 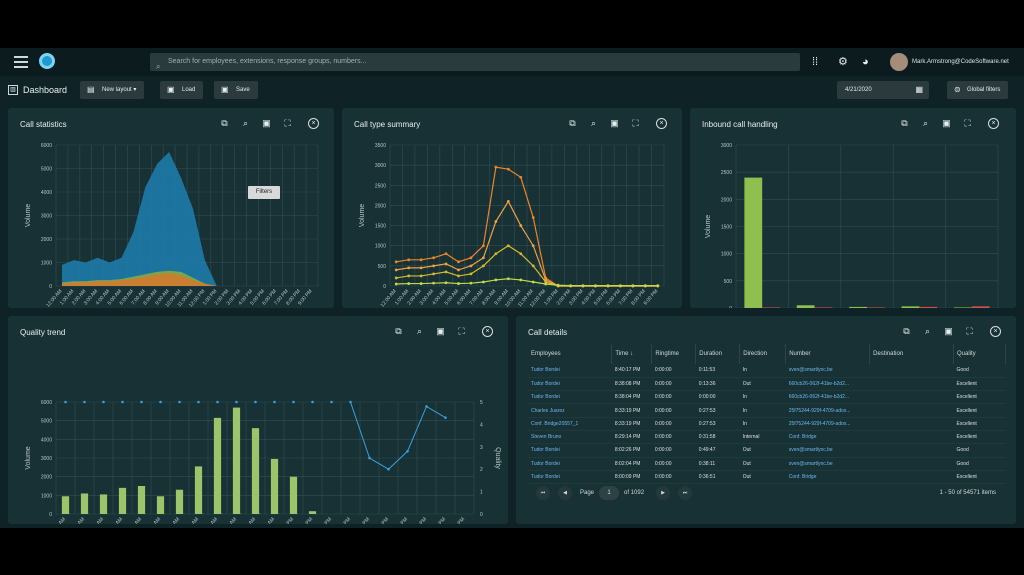 What do you see at coordinates (631, 477) in the screenshot?
I see `cell-time: 8:00:09 PM` at bounding box center [631, 477].